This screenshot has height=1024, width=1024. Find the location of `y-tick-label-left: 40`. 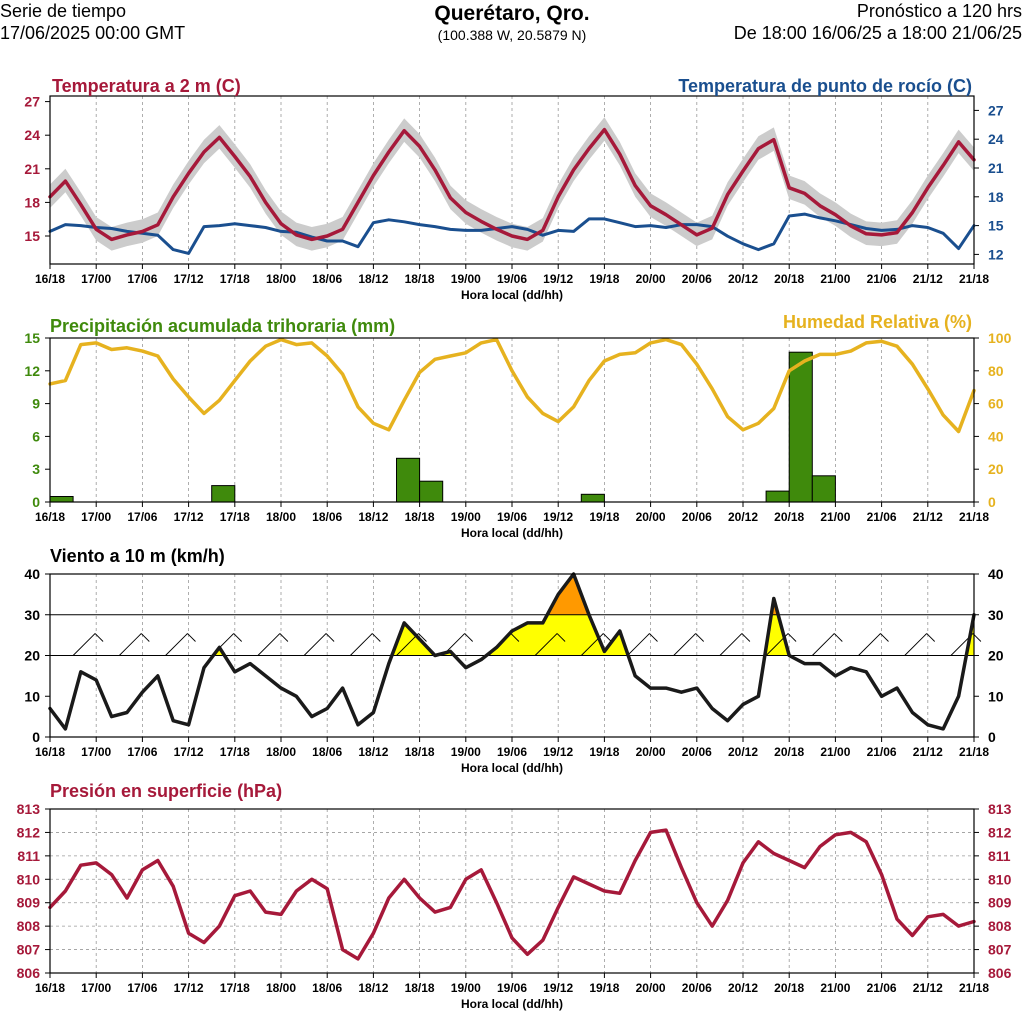

y-tick-label-left: 40 is located at coordinates (32, 574).